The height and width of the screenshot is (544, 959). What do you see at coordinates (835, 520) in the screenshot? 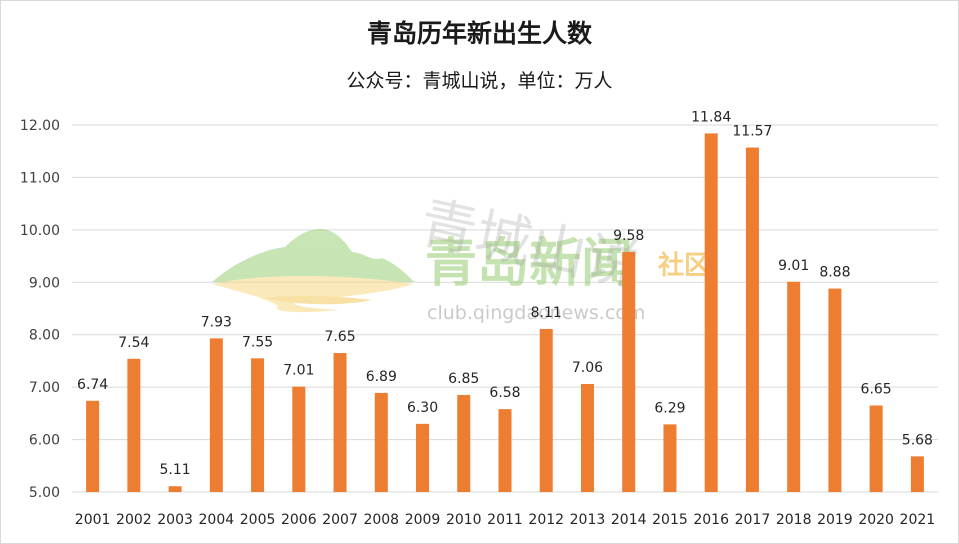
I see `x-tick-label: 2019` at bounding box center [835, 520].